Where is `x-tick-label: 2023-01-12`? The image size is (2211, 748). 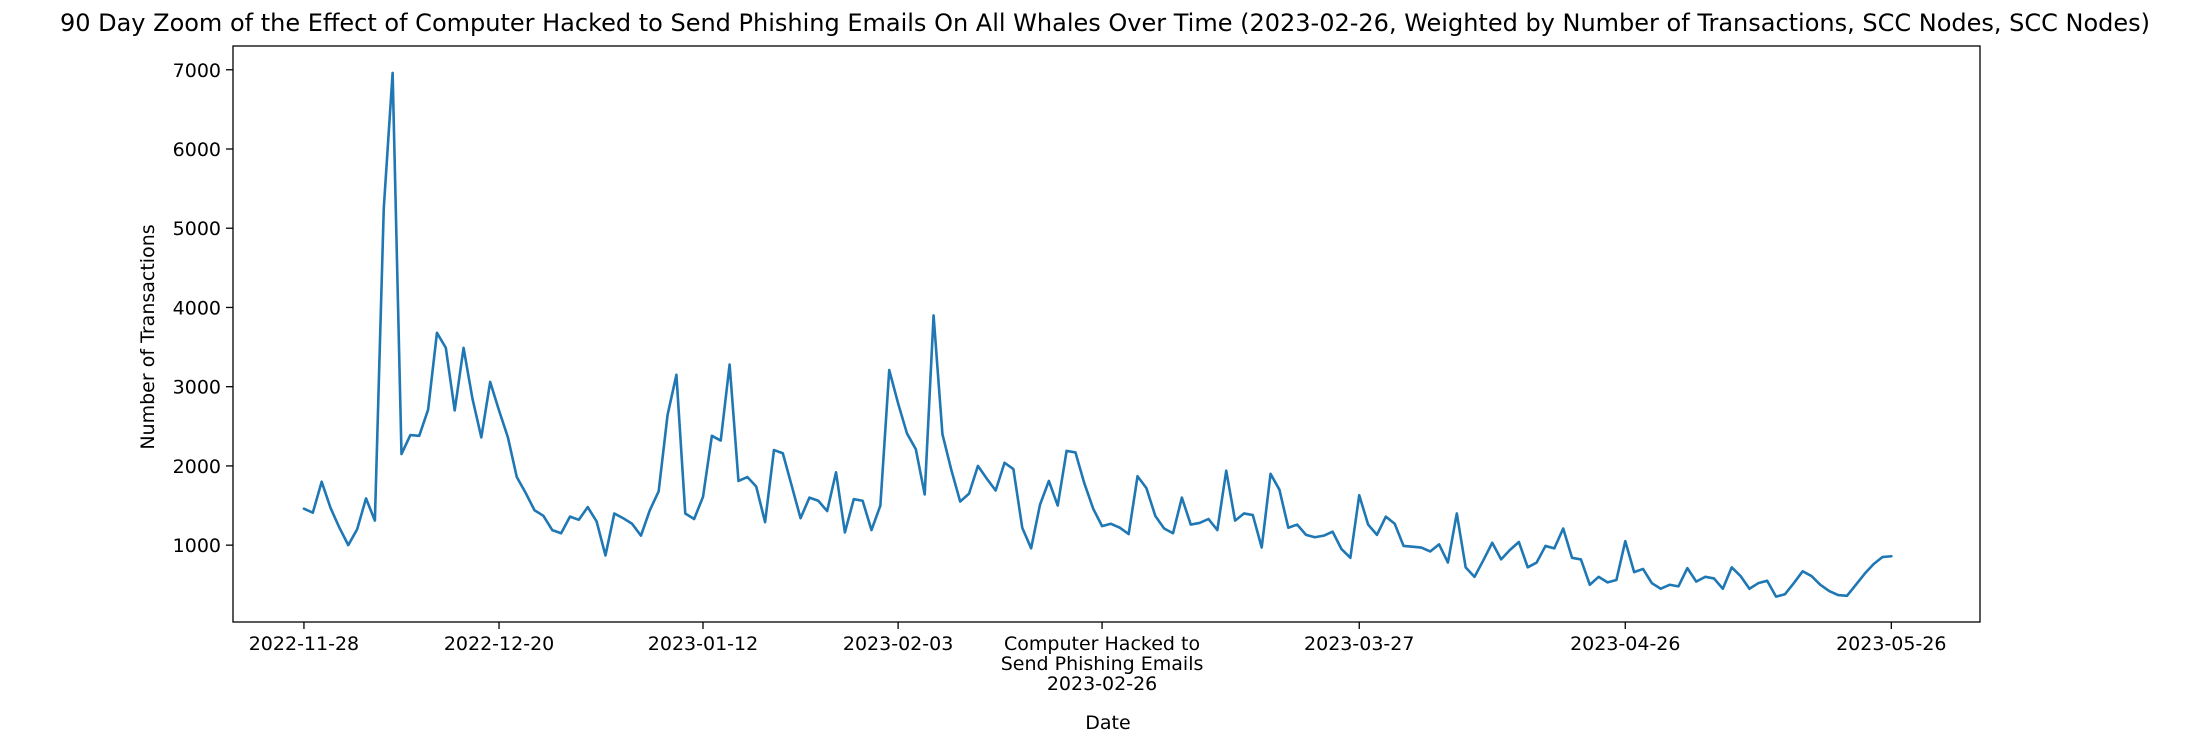
x-tick-label: 2023-01-12 is located at coordinates (703, 644).